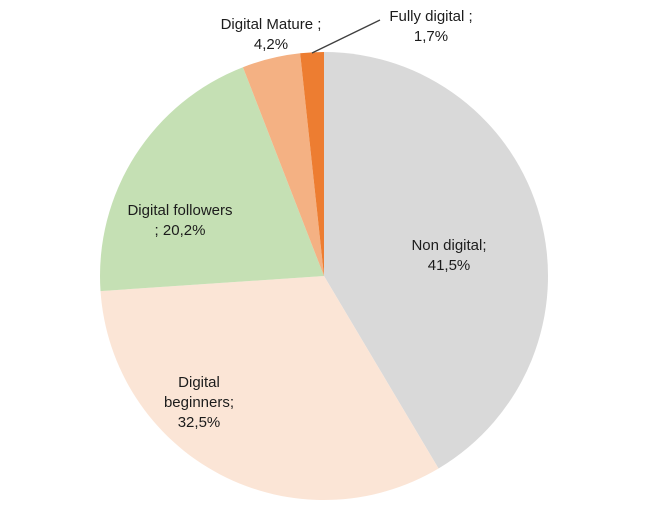  Describe the element at coordinates (431, 16) in the screenshot. I see `data-label-category: Fully digital ;` at that location.